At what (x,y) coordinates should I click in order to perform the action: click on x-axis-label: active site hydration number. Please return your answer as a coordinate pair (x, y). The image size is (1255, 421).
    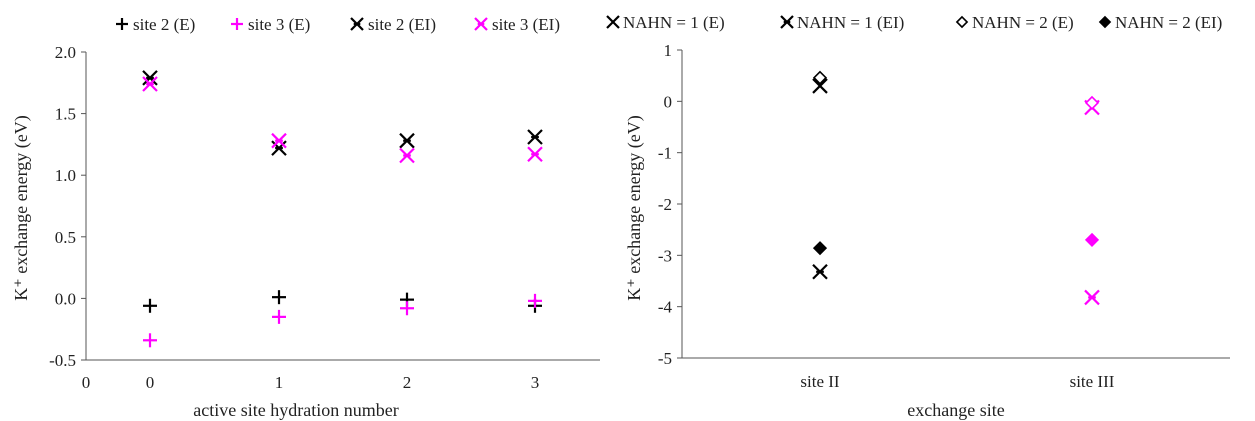
    Looking at the image, I should click on (295, 410).